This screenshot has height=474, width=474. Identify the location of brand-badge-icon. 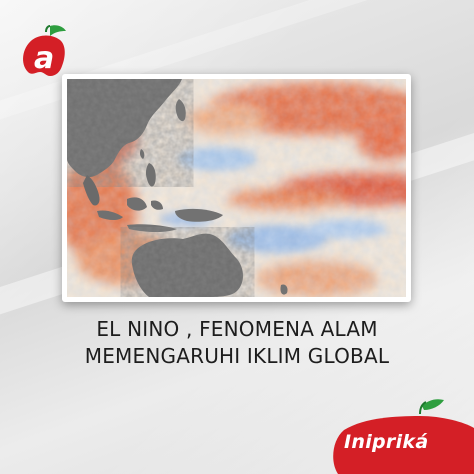
(403, 436).